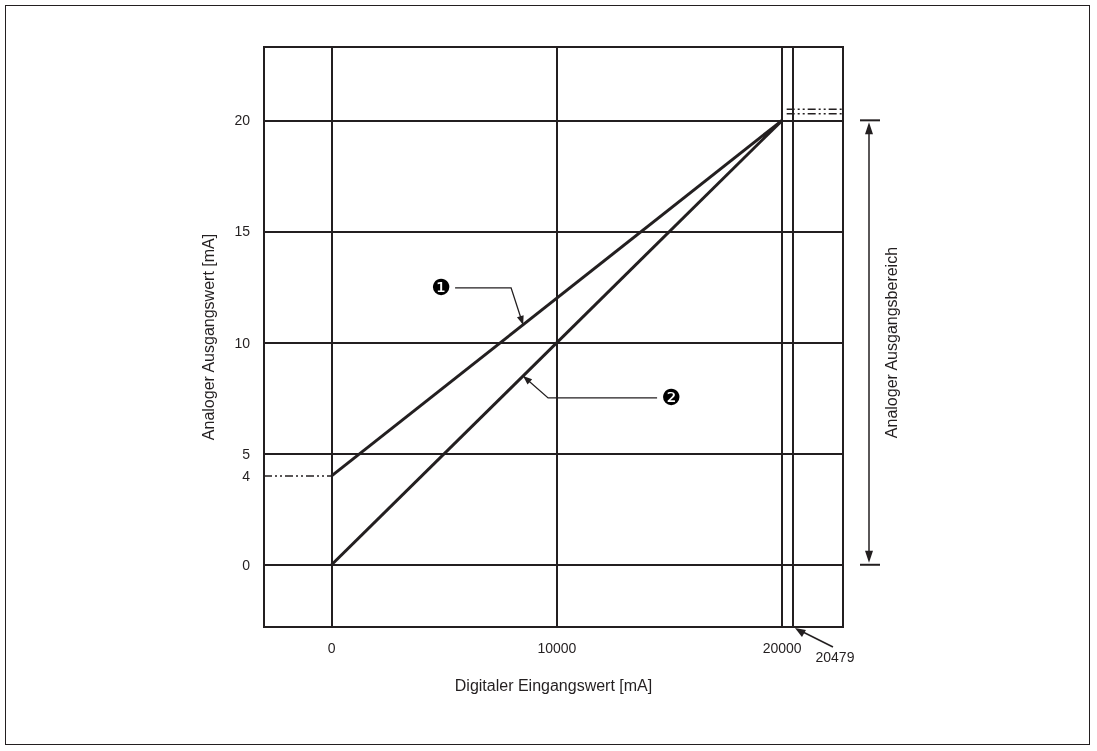 The height and width of the screenshot is (751, 1097). Describe the element at coordinates (891, 342) in the screenshot. I see `text: Analoger Ausgangsbereich` at that location.